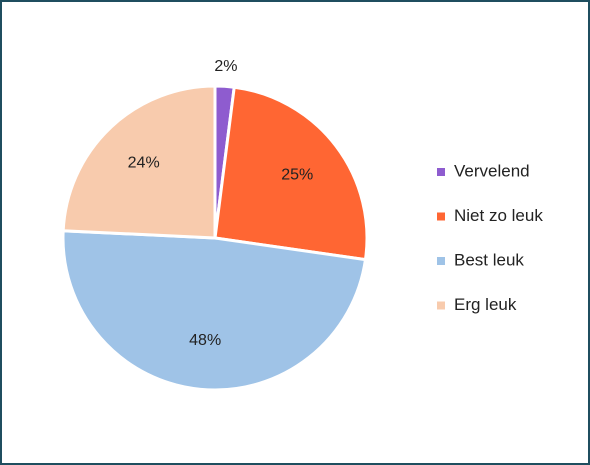 The image size is (590, 465). I want to click on legend-label: Erg leuk, so click(485, 304).